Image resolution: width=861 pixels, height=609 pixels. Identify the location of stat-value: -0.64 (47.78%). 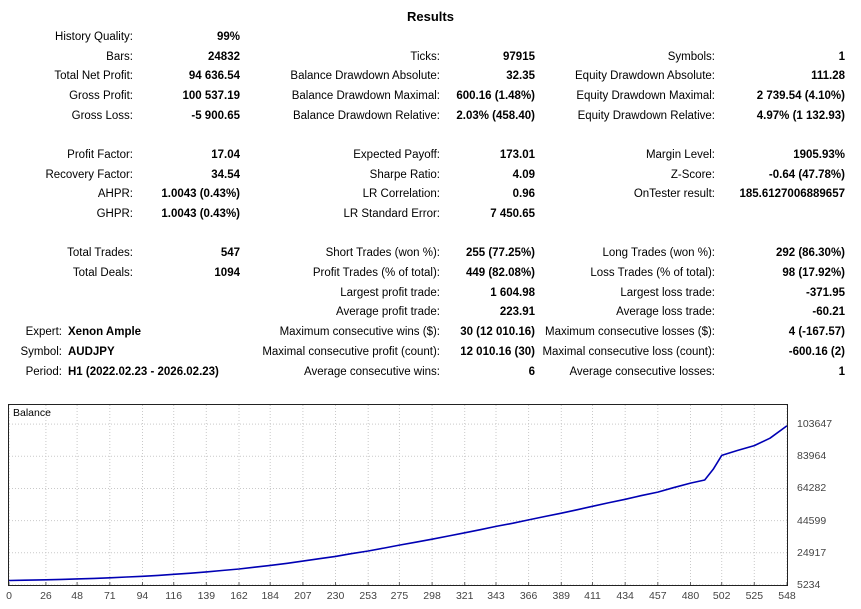
(806, 174).